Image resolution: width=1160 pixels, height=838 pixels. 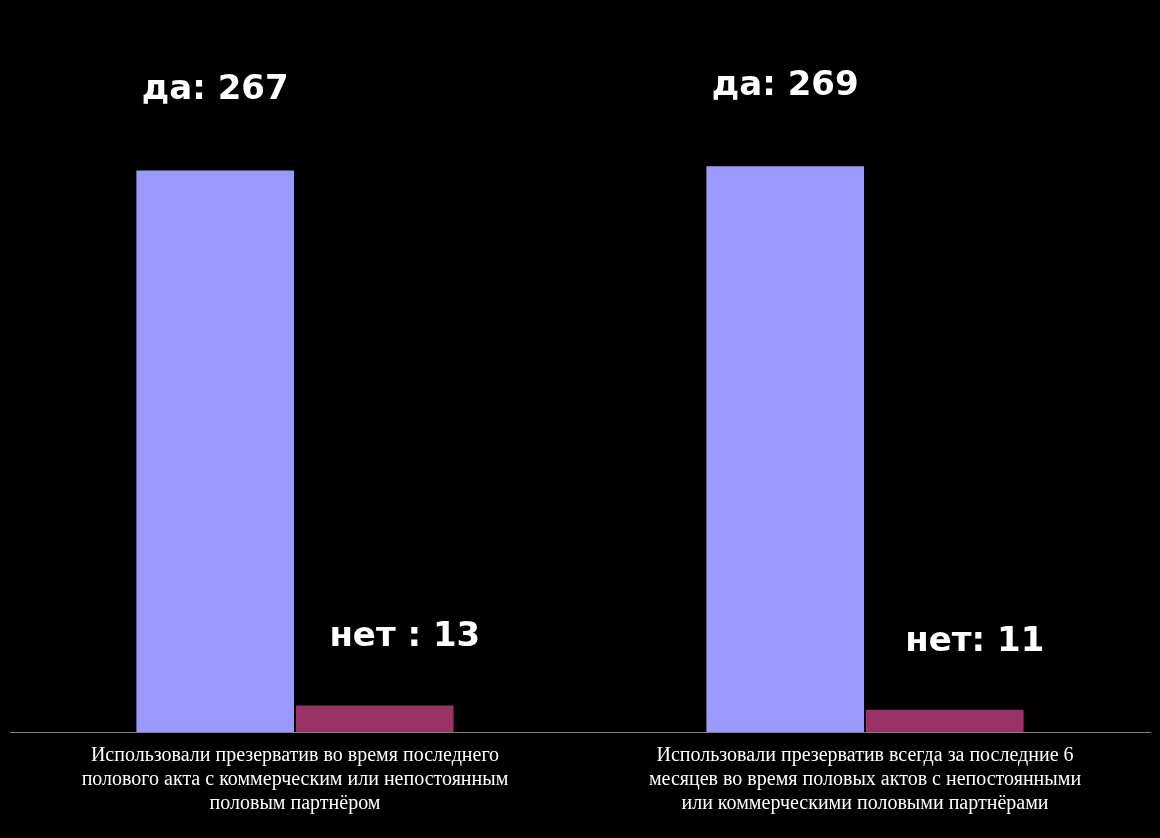 What do you see at coordinates (975, 638) in the screenshot?
I see `data-label: нет: 11` at bounding box center [975, 638].